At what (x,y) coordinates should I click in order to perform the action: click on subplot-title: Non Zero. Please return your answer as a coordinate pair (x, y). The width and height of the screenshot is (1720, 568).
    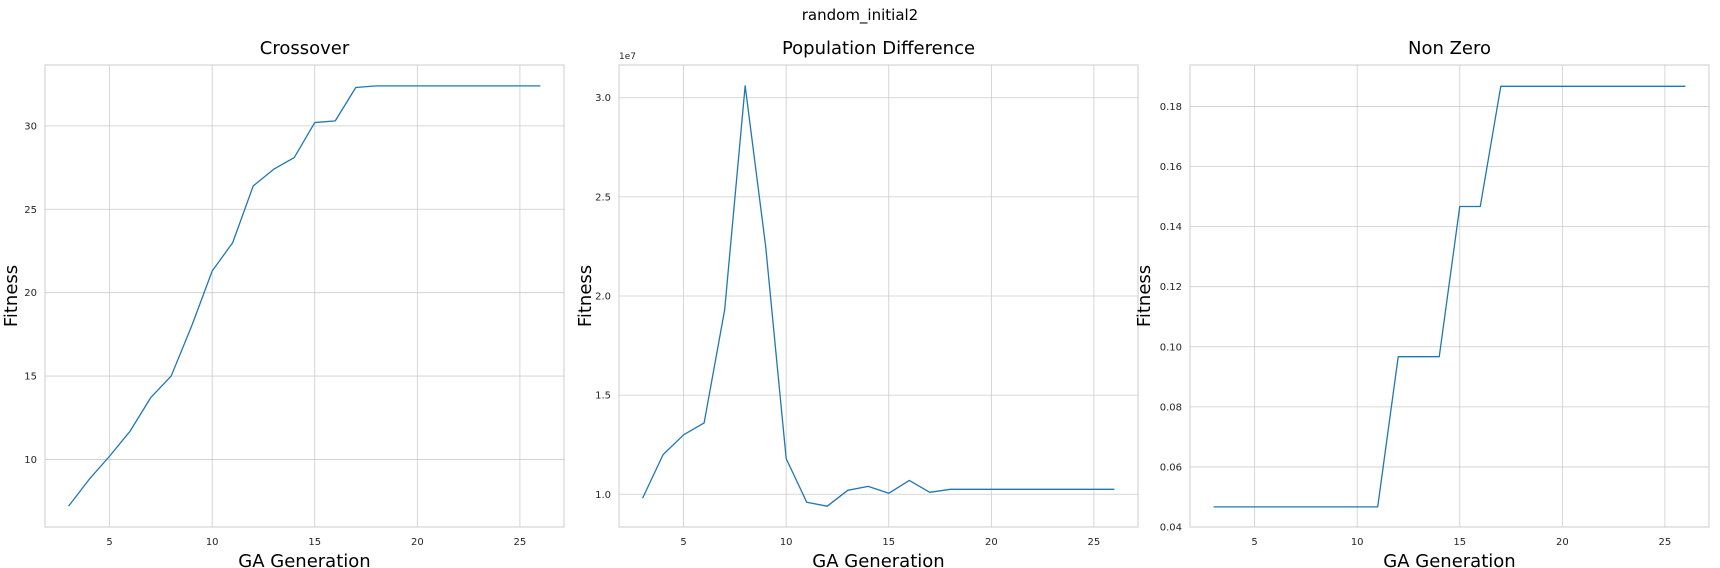
    Looking at the image, I should click on (1449, 48).